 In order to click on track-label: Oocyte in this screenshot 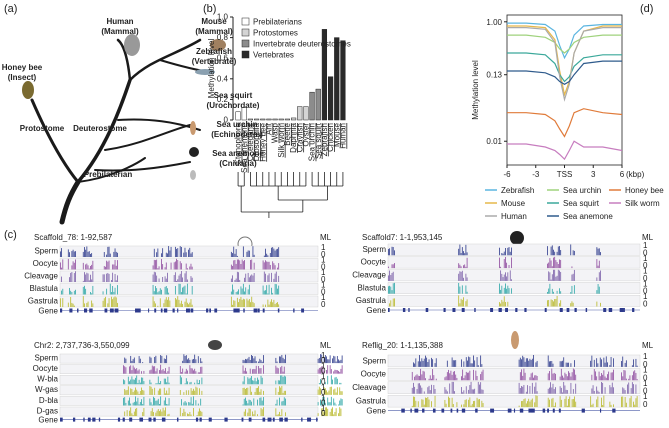, I will do `click(374, 374)`.